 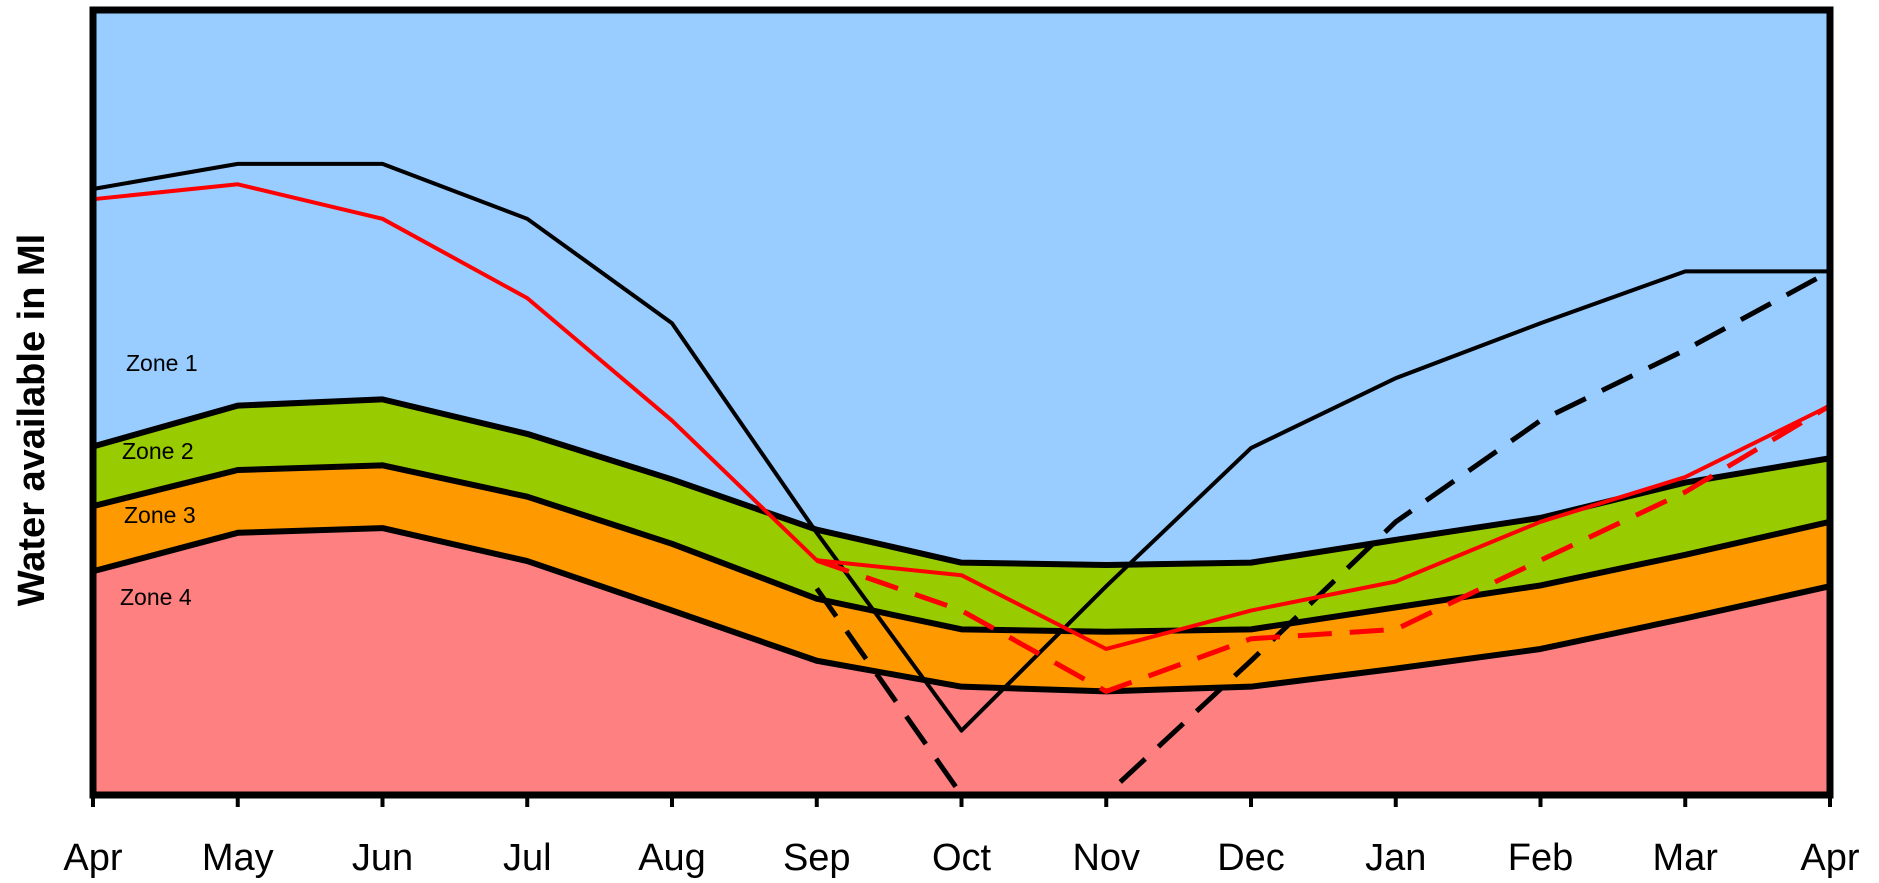 I want to click on zone-labels: Zone 1 Zone 2 Zone 3 Zone 4, so click(x=159, y=480).